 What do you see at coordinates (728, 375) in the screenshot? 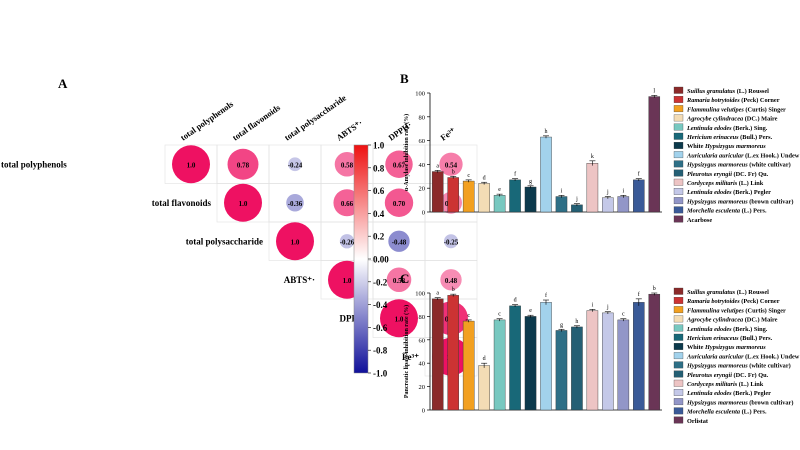
I see `legend-entry: Pleurotus eryngii (DC. Fr) Qu.` at bounding box center [728, 375].